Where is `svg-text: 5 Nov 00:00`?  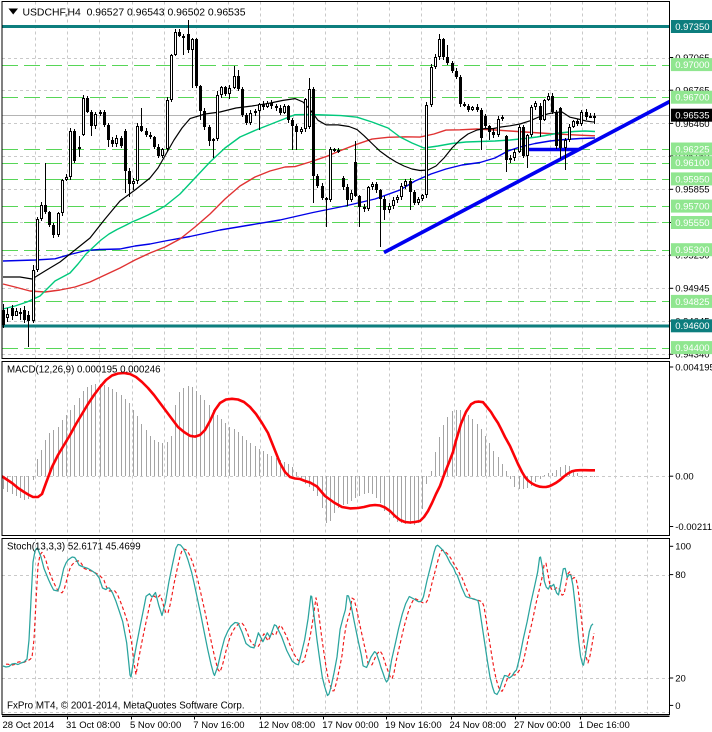 svg-text: 5 Nov 00:00 is located at coordinates (155, 725).